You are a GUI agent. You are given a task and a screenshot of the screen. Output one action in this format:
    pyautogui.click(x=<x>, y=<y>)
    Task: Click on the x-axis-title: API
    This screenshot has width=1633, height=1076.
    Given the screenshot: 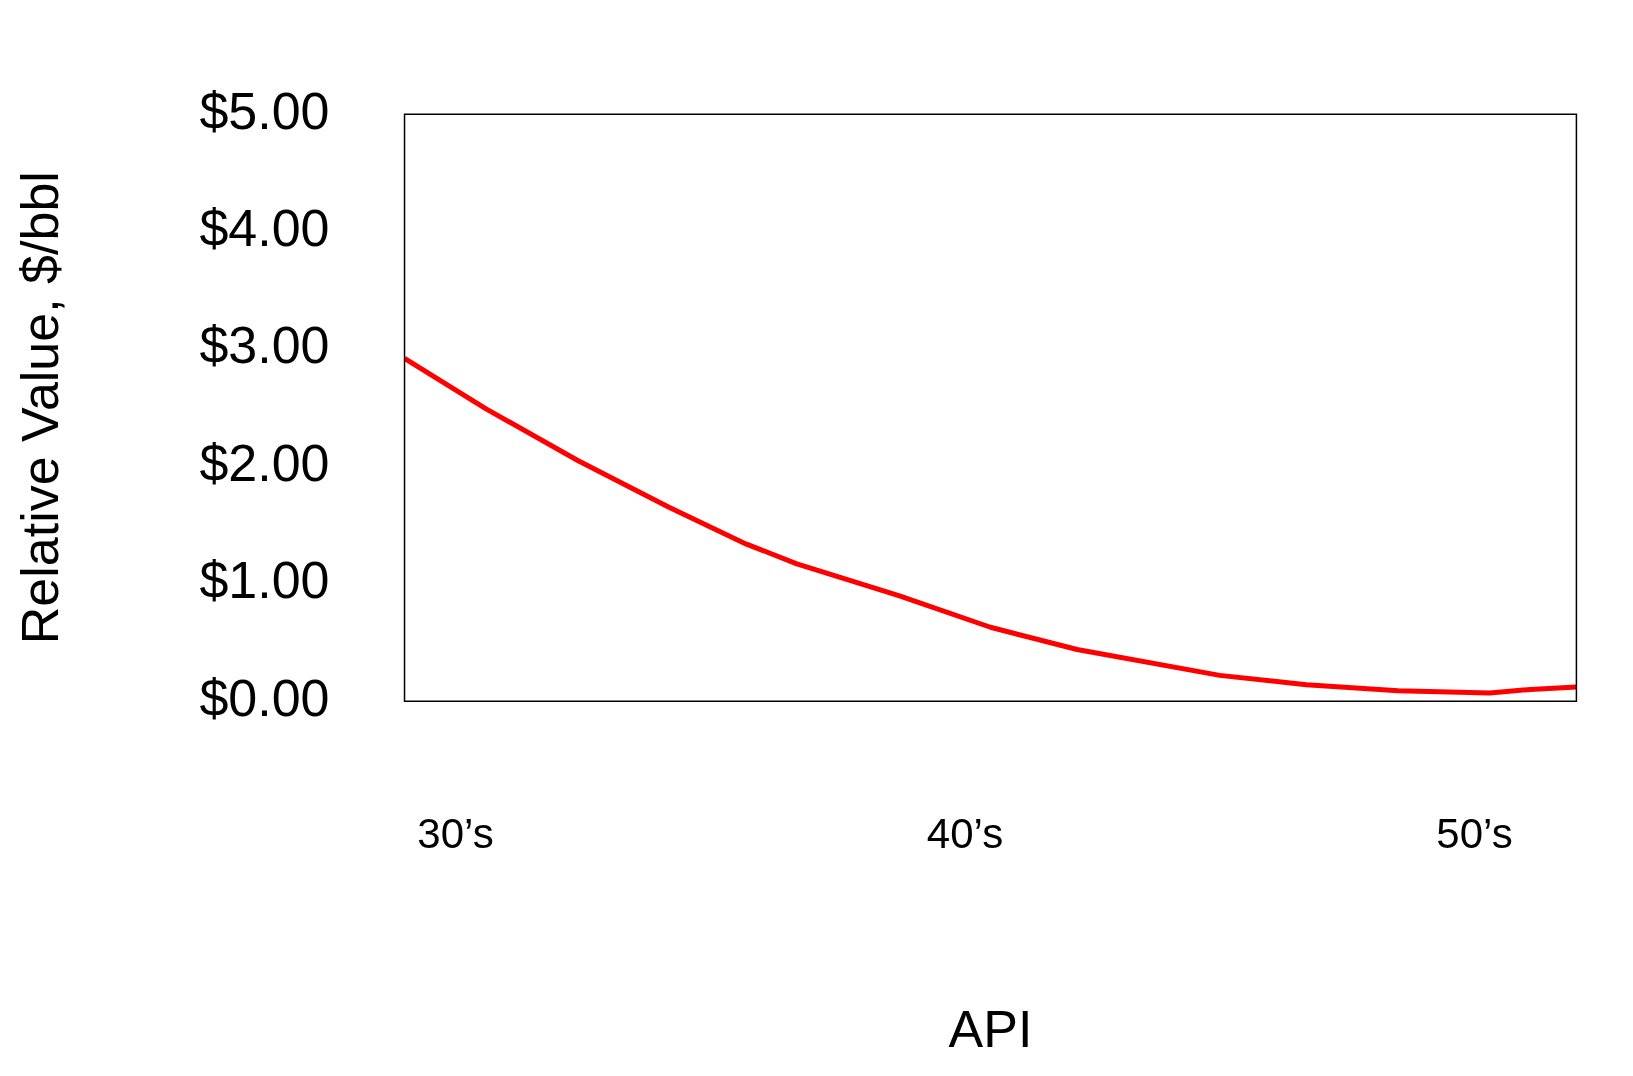 What is the action you would take?
    pyautogui.click(x=990, y=1029)
    